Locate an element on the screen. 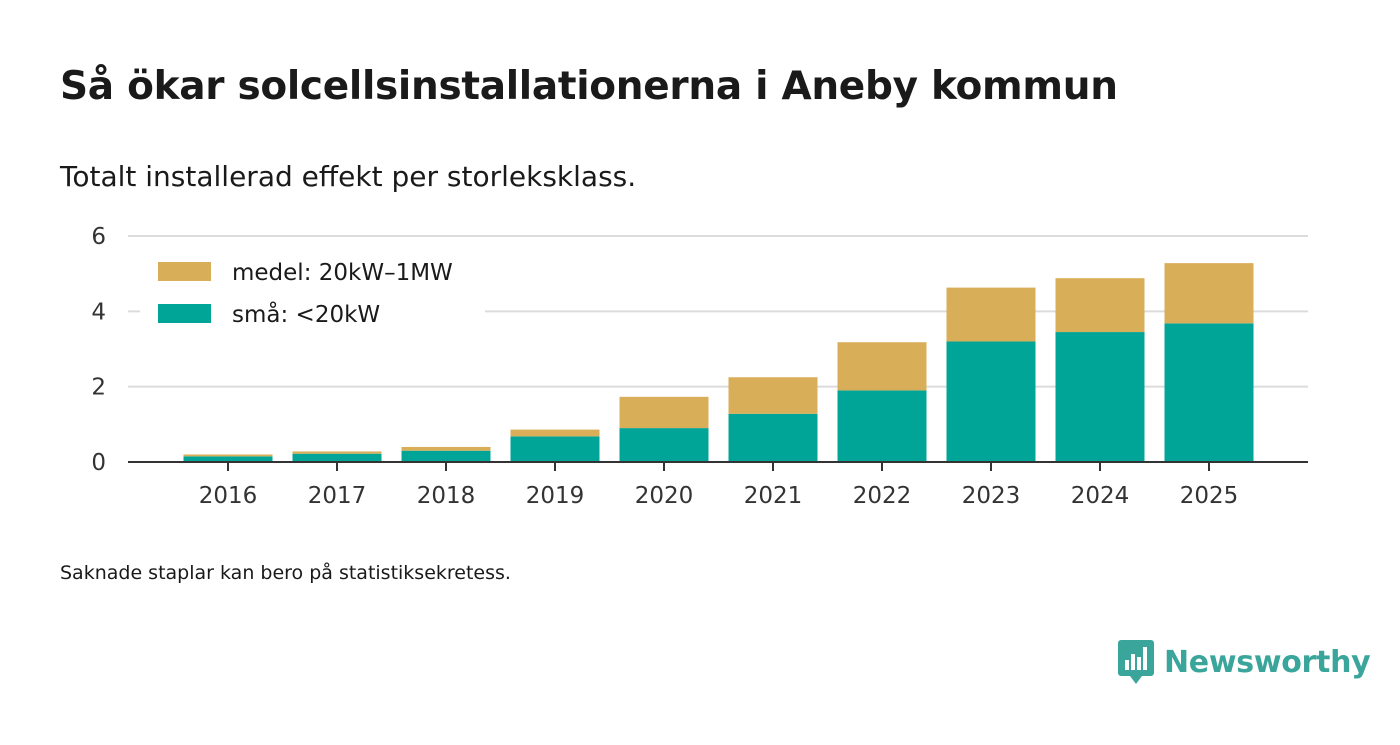 The height and width of the screenshot is (745, 1400). bar-medel-2017 is located at coordinates (337, 452).